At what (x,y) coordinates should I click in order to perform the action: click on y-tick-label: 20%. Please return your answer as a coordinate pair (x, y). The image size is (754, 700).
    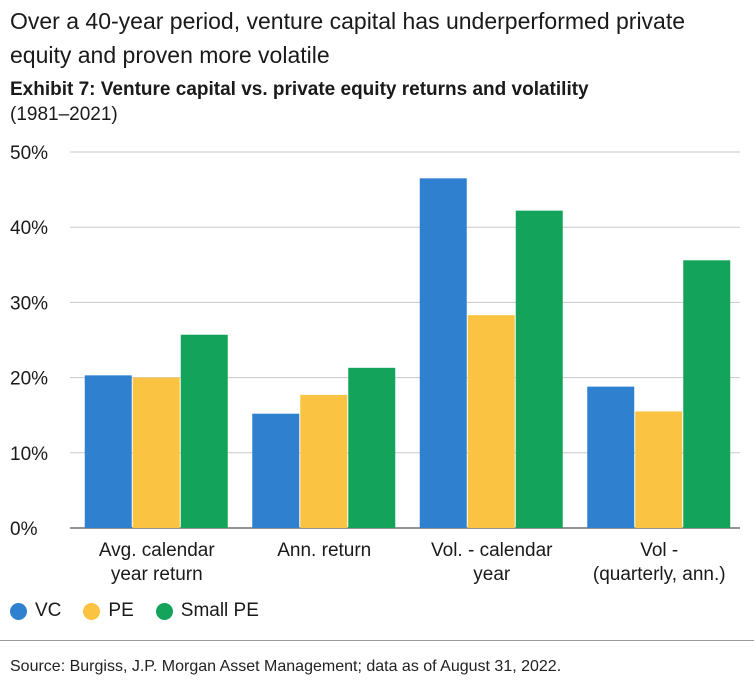
    Looking at the image, I should click on (29, 379).